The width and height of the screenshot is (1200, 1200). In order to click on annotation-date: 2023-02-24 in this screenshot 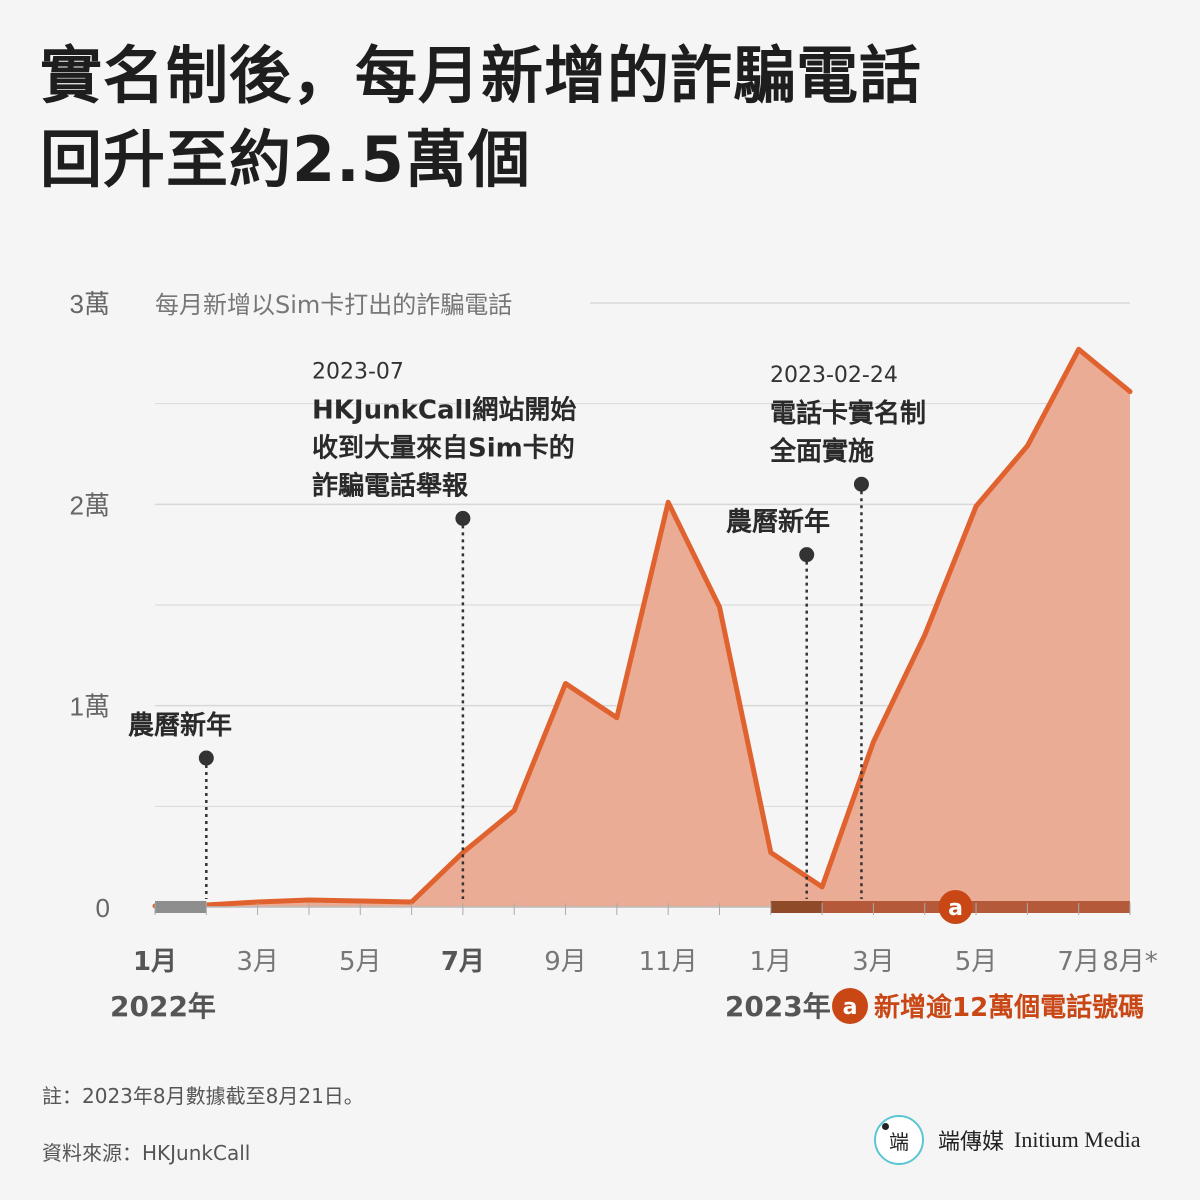, I will do `click(834, 375)`.